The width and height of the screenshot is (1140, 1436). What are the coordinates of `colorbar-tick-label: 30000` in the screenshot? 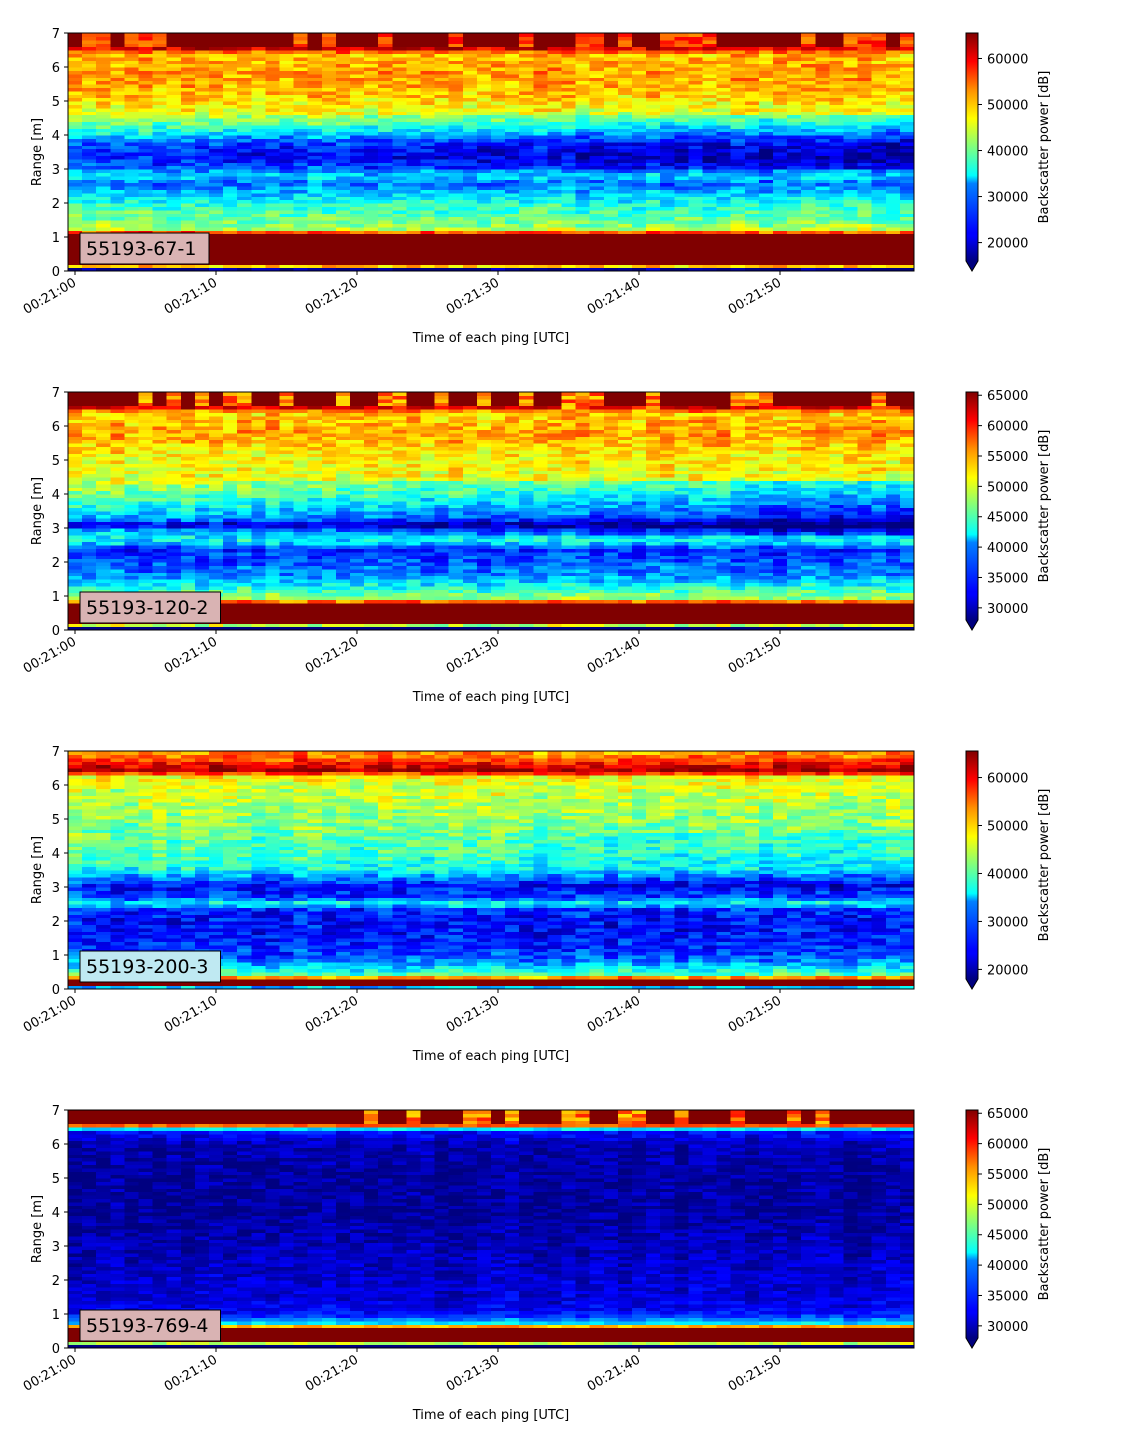 It's located at (1007, 198).